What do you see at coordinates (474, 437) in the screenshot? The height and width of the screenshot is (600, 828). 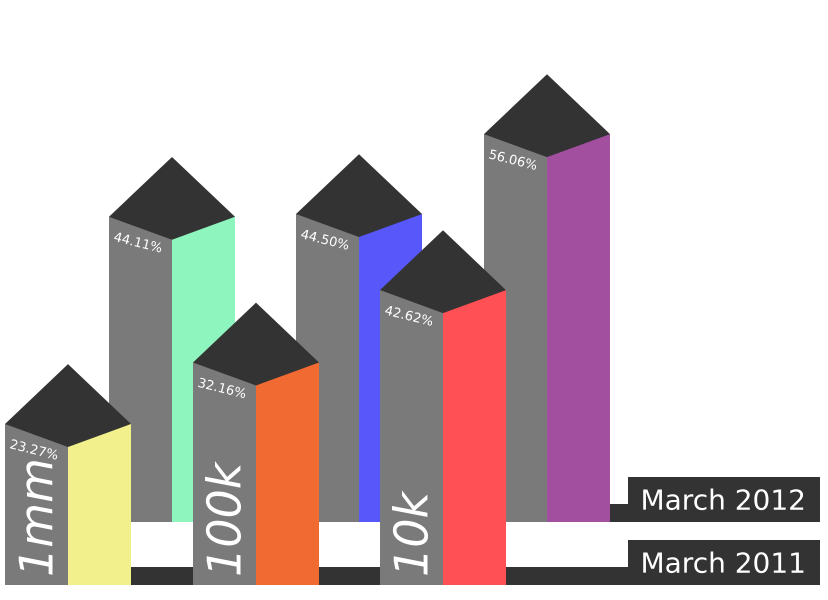 I see `bar-front-10k-march-2011` at bounding box center [474, 437].